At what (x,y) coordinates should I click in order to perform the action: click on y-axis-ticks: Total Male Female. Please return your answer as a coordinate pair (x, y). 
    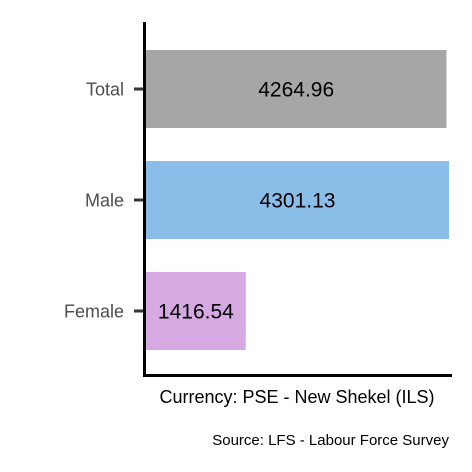
    Looking at the image, I should click on (105, 201).